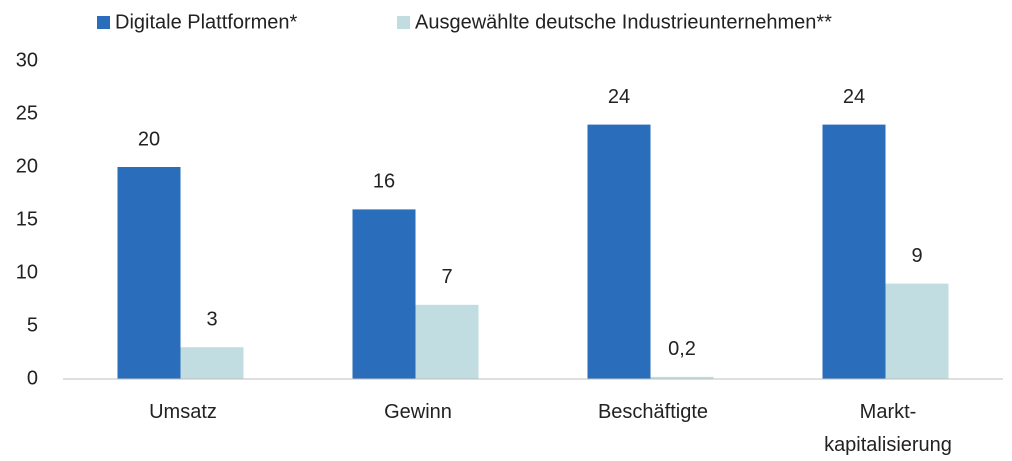 The width and height of the screenshot is (1012, 461). I want to click on data-label: 16, so click(384, 182).